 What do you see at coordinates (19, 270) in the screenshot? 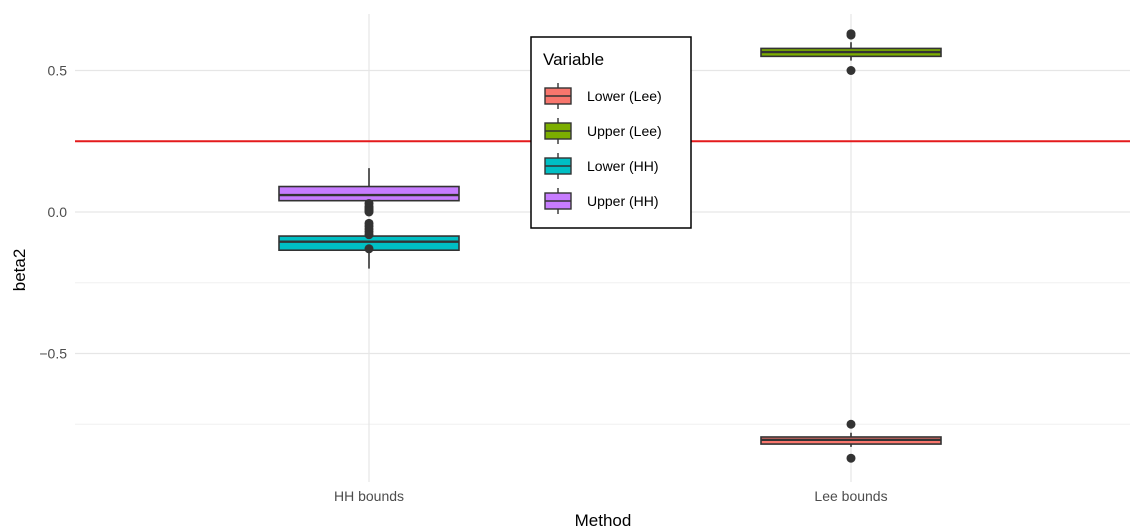
I see `y-axis-title: beta2` at bounding box center [19, 270].